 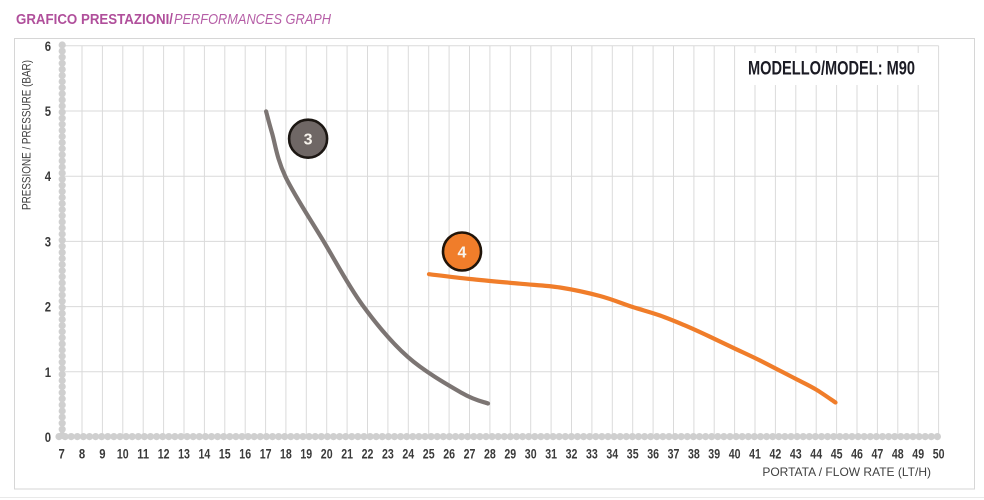 I want to click on svg-text: 20, so click(x=327, y=454).